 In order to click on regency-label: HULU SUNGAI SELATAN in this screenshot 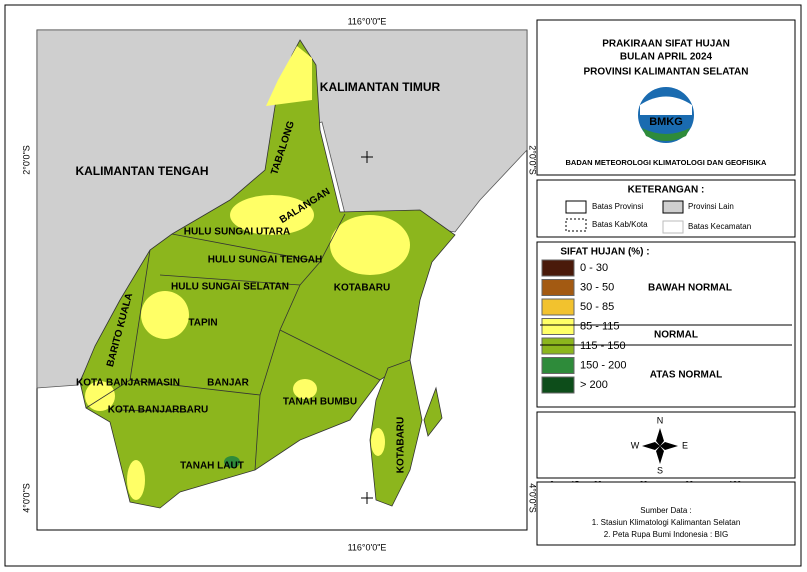, I will do `click(230, 287)`.